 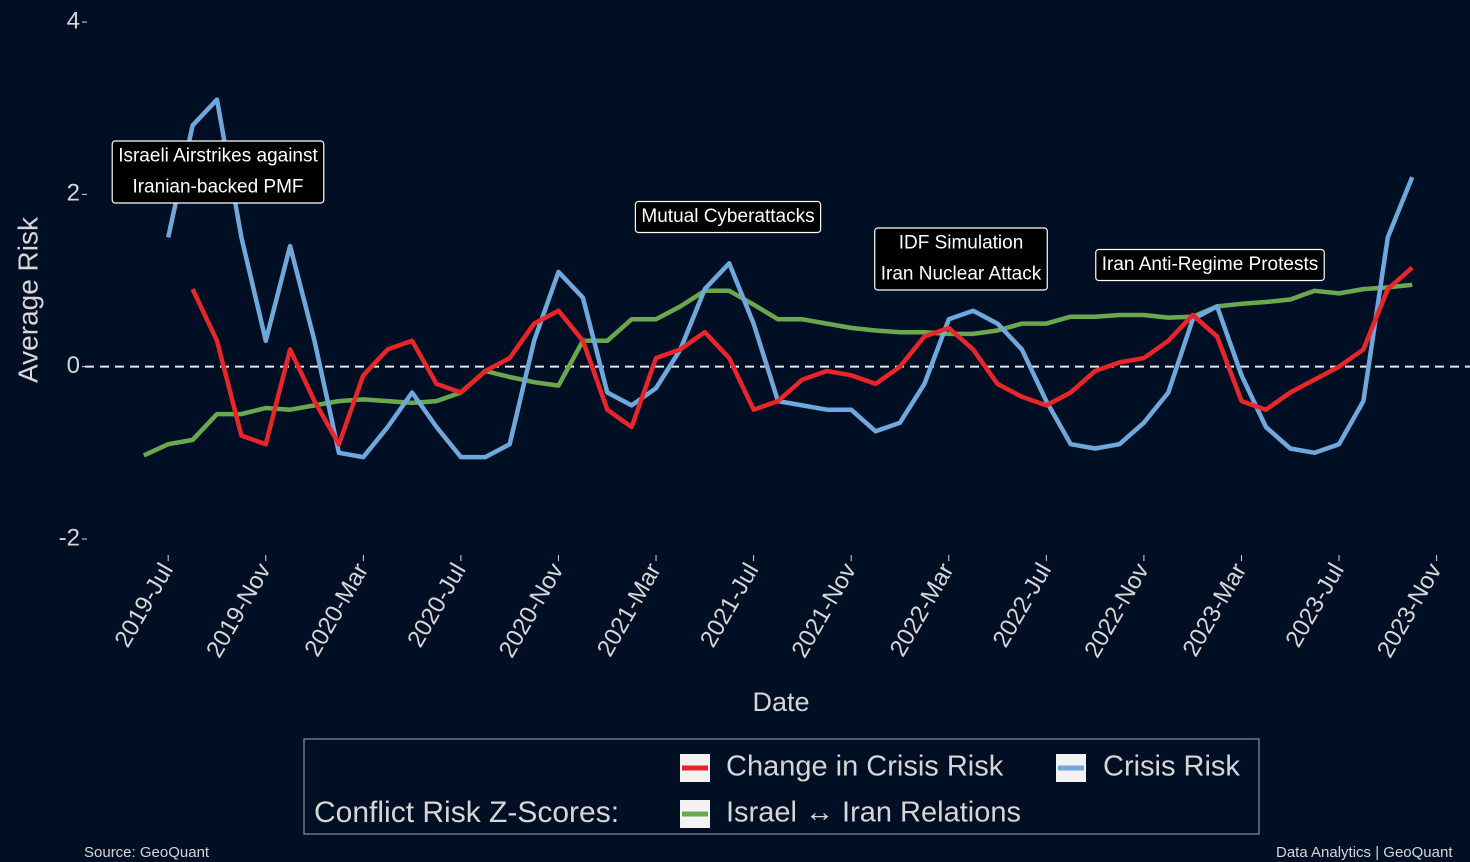 What do you see at coordinates (1214, 610) in the screenshot?
I see `x-tick-label: 2023-Mar` at bounding box center [1214, 610].